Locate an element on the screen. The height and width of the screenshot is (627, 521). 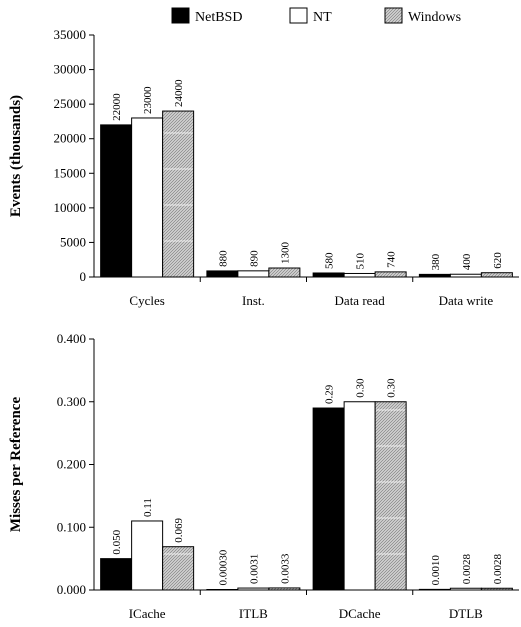
bar-netbsd-dcache is located at coordinates (328, 499).